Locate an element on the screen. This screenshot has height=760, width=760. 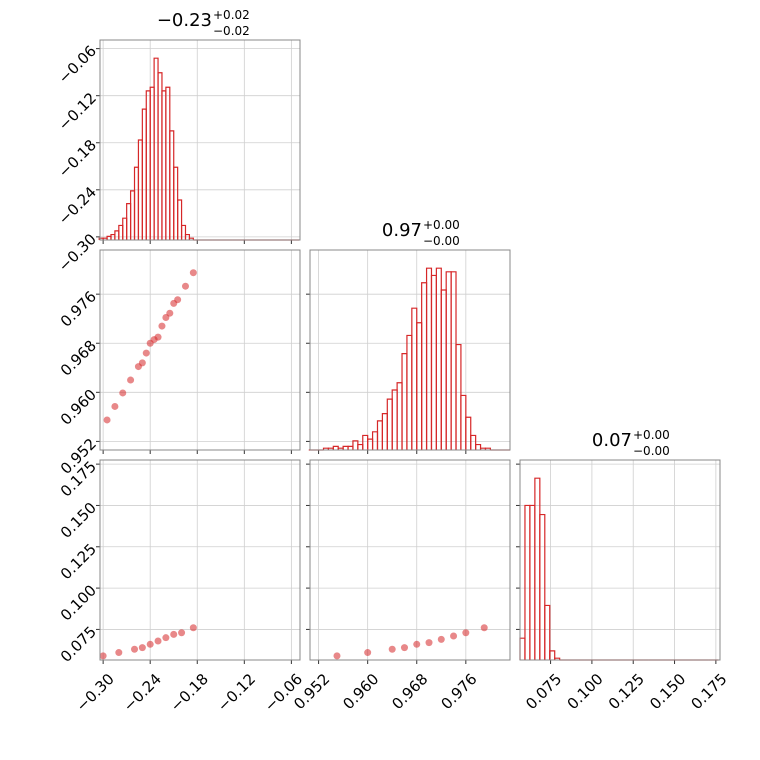
x-tick-label: 0.976 is located at coordinates (458, 691).